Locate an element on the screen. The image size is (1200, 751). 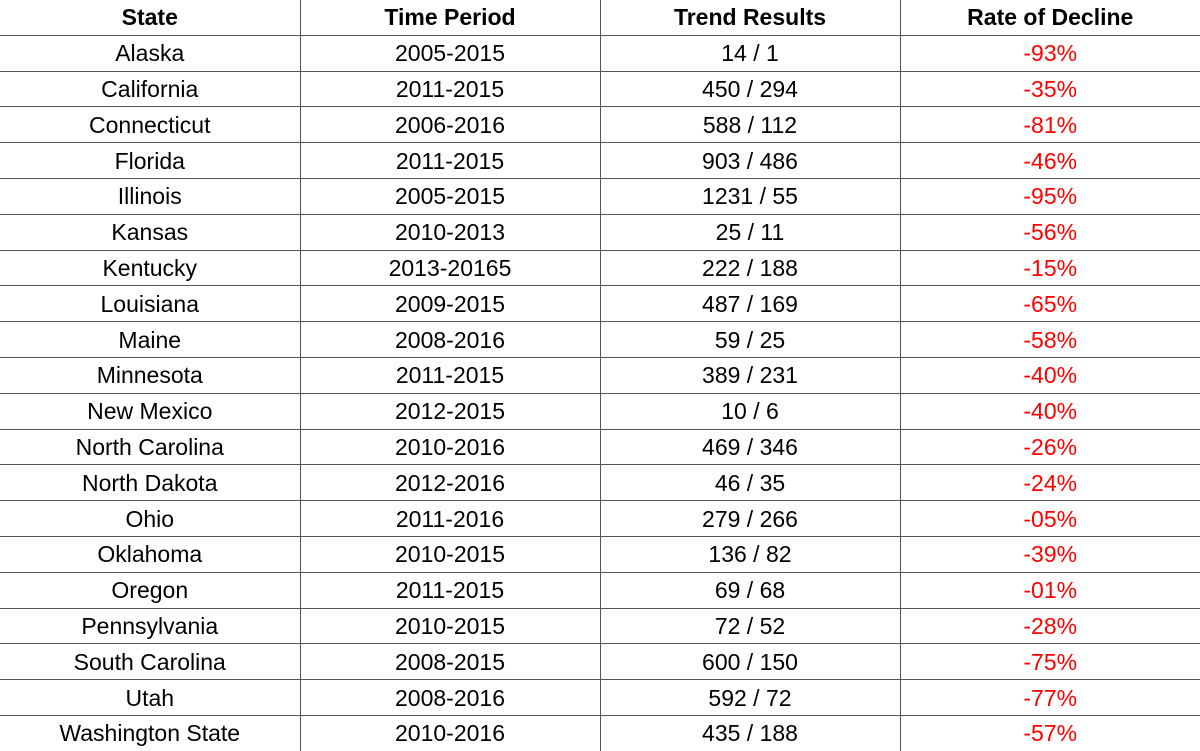
table-row: Illinois 2005-2015 1231 / 55 -95% is located at coordinates (600, 196).